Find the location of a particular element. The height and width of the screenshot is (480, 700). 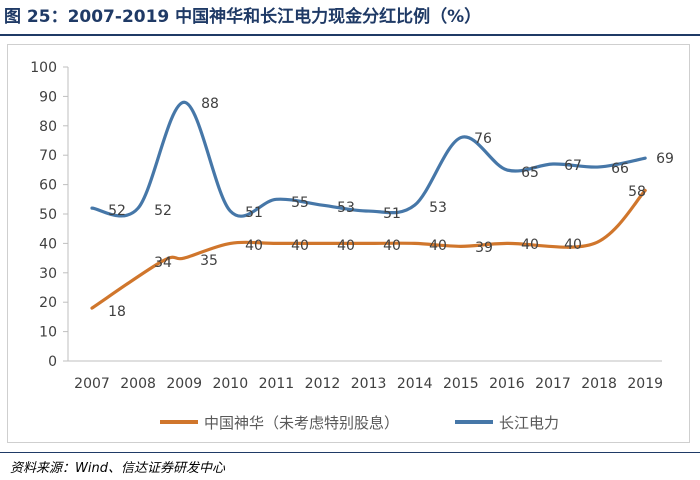

x-tick-label: 2008 is located at coordinates (138, 384).